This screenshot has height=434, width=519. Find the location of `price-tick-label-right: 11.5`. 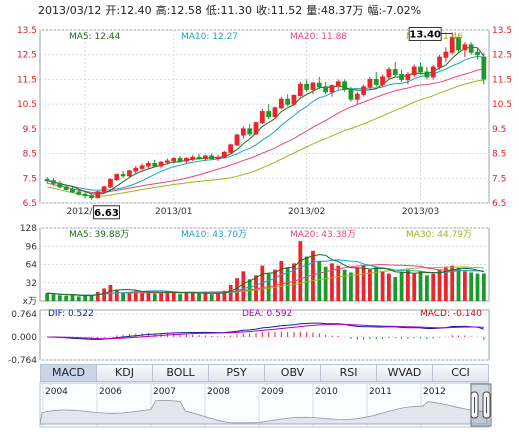

price-tick-label-right: 11.5 is located at coordinates (502, 80).